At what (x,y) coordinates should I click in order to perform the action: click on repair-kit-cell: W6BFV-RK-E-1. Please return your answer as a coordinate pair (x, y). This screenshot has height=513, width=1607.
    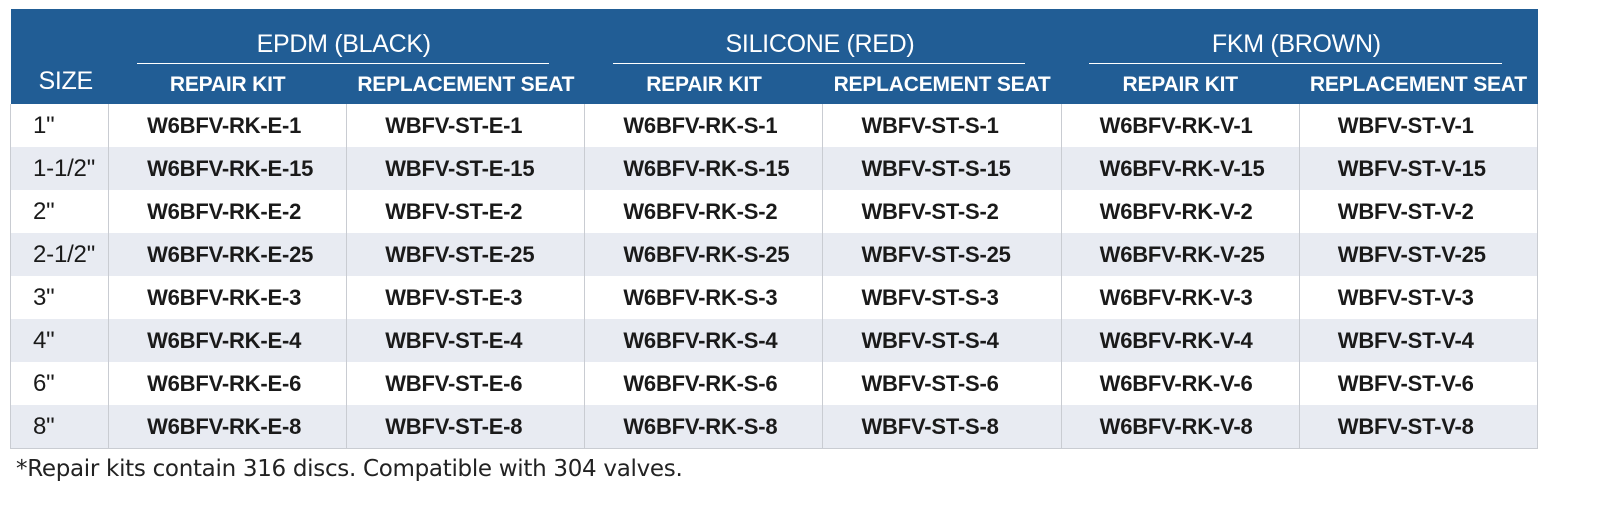
    Looking at the image, I should click on (227, 125).